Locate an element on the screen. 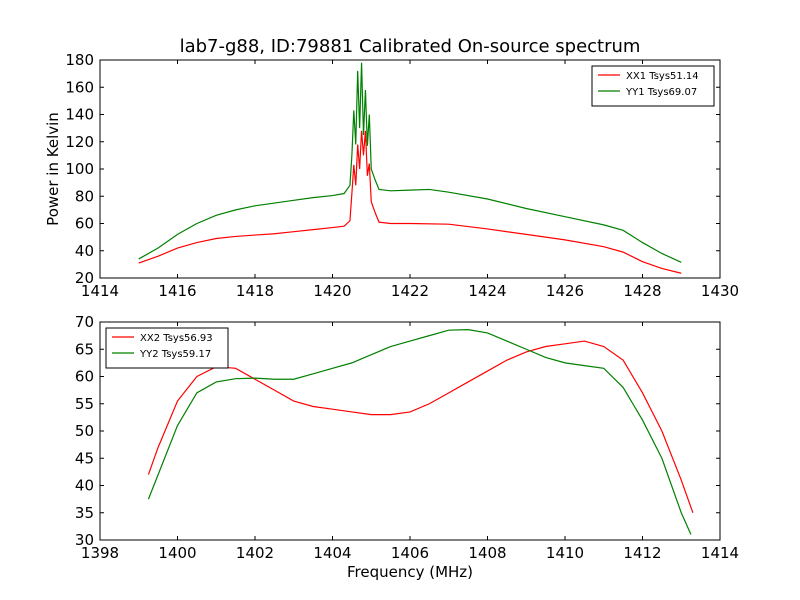 This screenshot has height=600, width=800. y-tick-label: 140 is located at coordinates (79, 115).